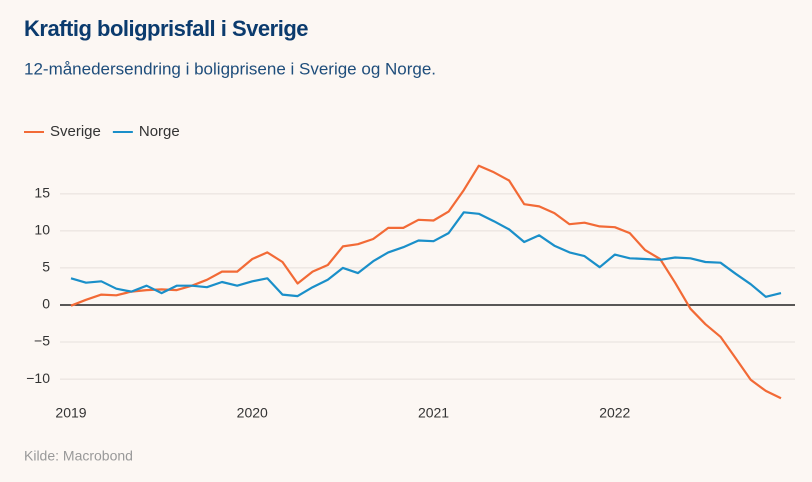  What do you see at coordinates (78, 456) in the screenshot?
I see `source: Kilde: Macrobond` at bounding box center [78, 456].